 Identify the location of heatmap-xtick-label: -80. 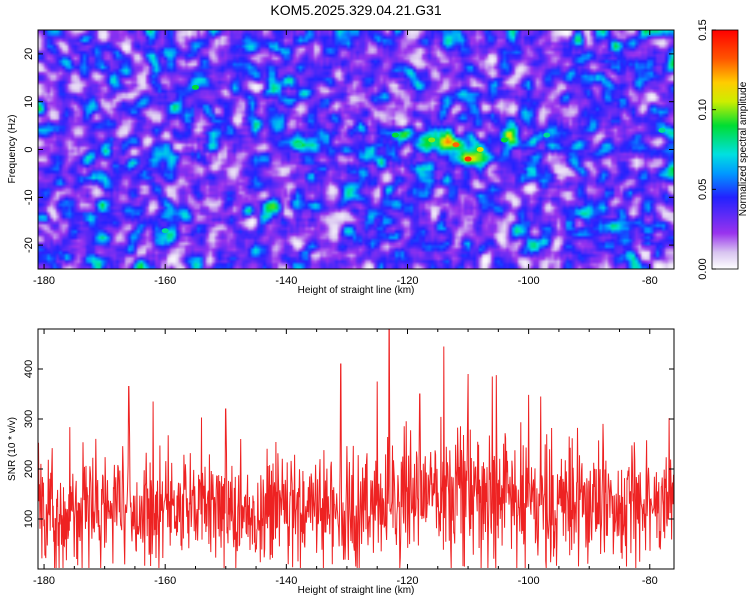
(650, 281).